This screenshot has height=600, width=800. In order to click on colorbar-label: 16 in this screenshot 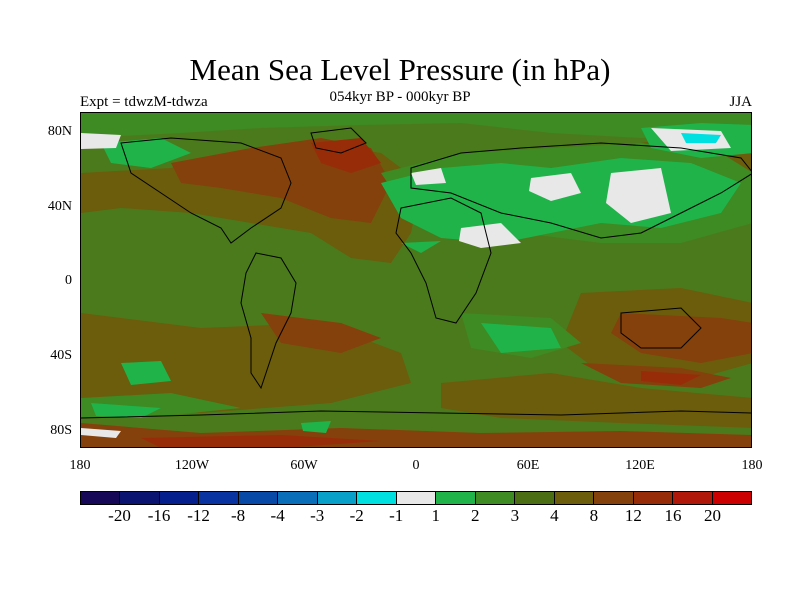, I will do `click(673, 515)`.